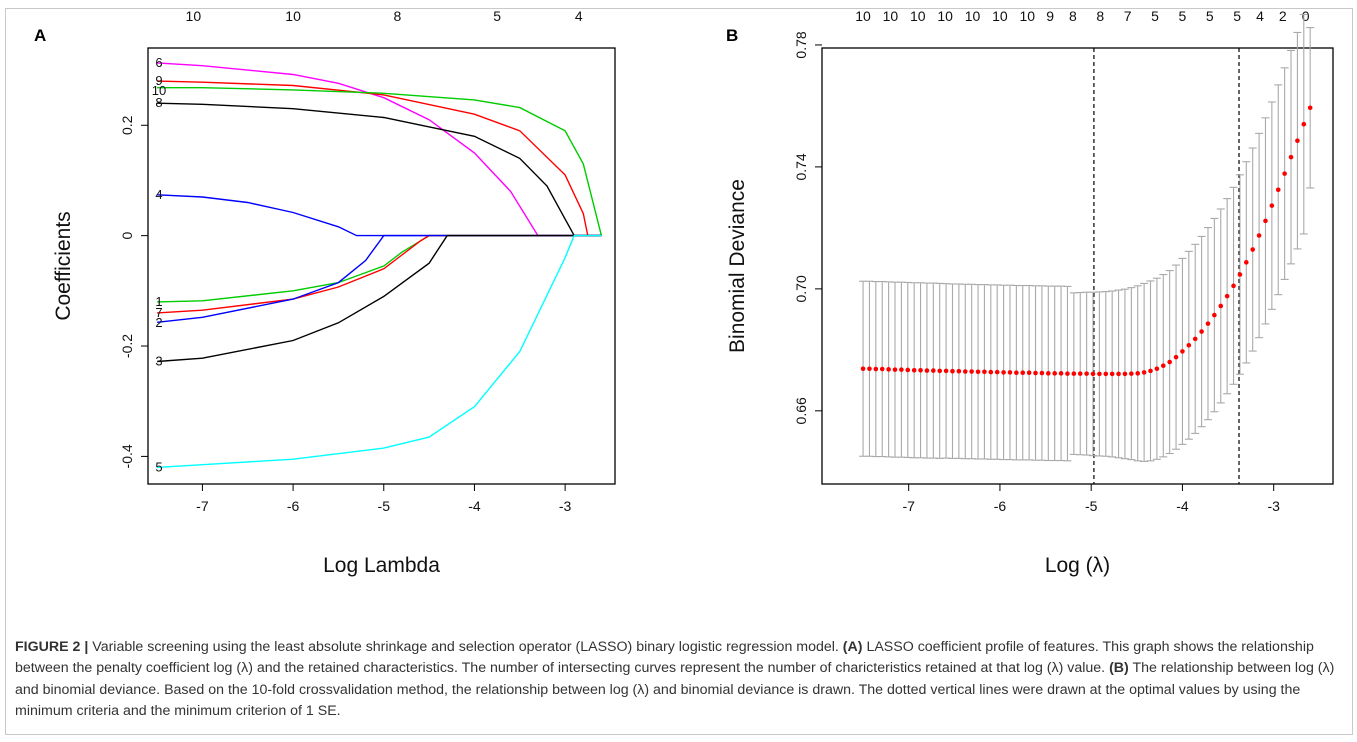 This screenshot has width=1357, height=742. I want to click on caption-part-1: (A), so click(852, 647).